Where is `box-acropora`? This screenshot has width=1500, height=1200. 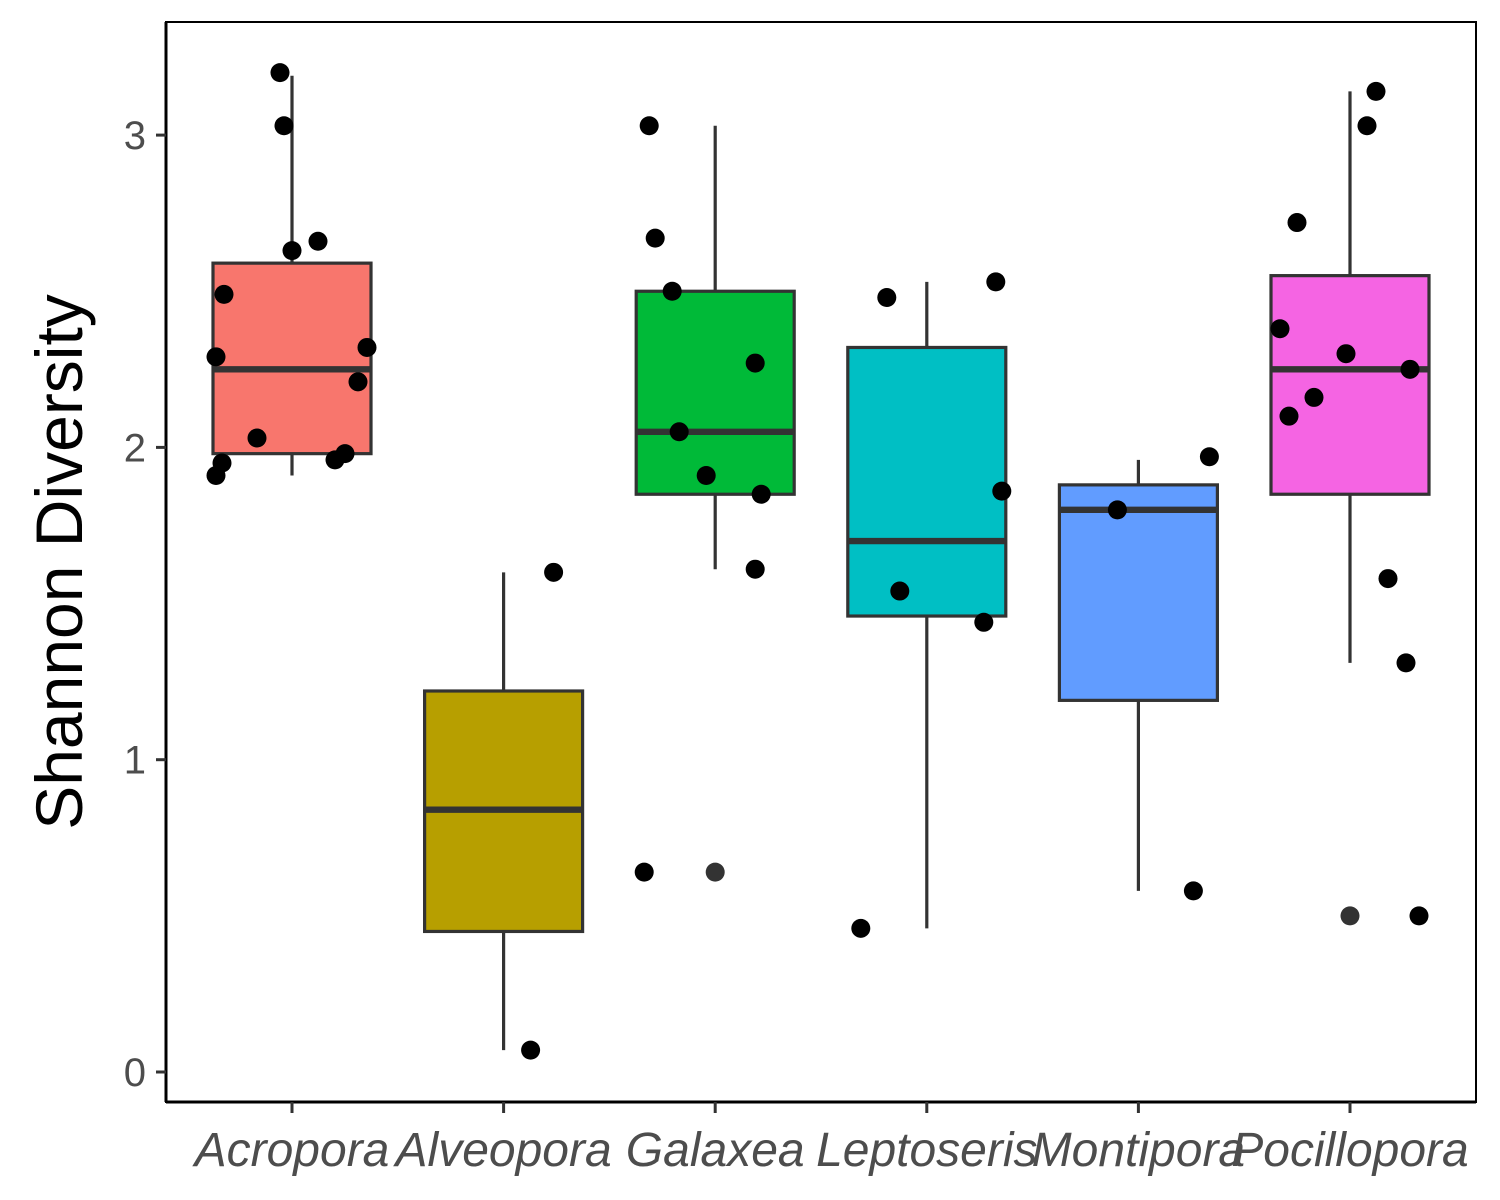 box-acropora is located at coordinates (292, 358).